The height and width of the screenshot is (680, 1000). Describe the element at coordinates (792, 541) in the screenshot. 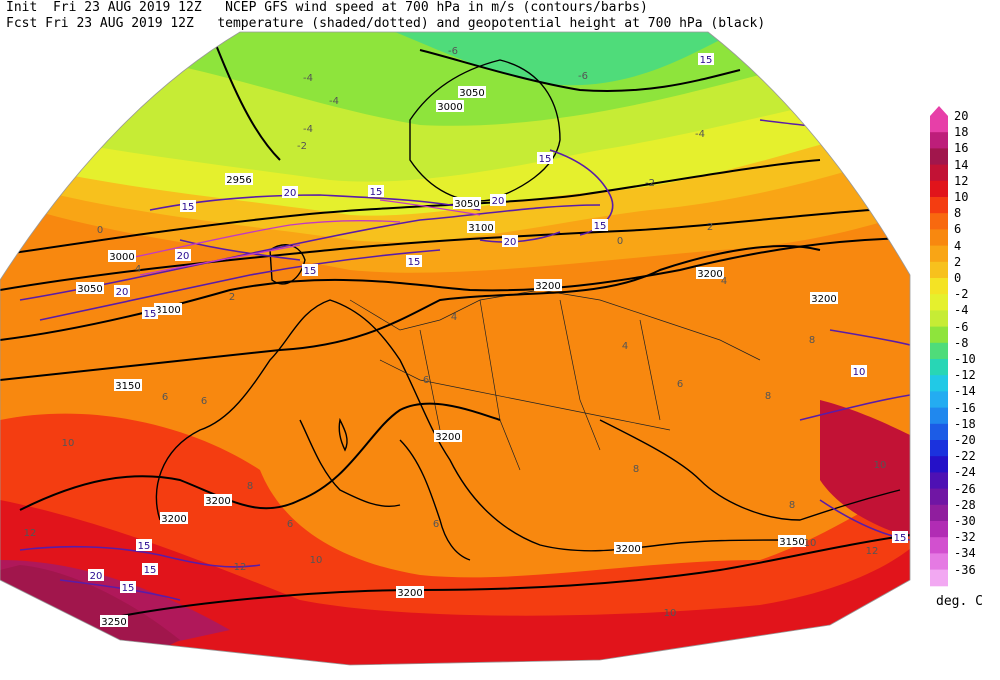

I see `height-label: 3150` at that location.